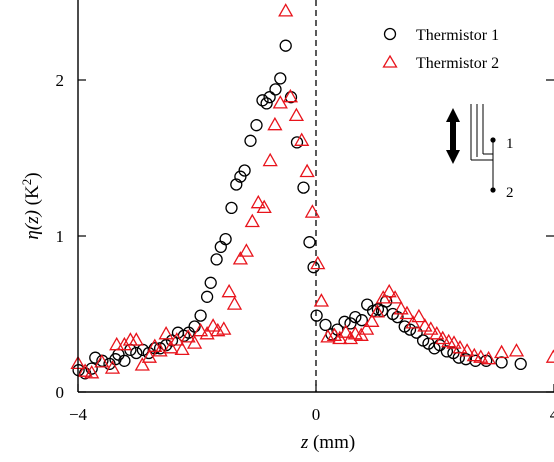 This screenshot has width=554, height=462. Describe the element at coordinates (26, 182) in the screenshot. I see `y-axis-label-superscript: 2` at that location.